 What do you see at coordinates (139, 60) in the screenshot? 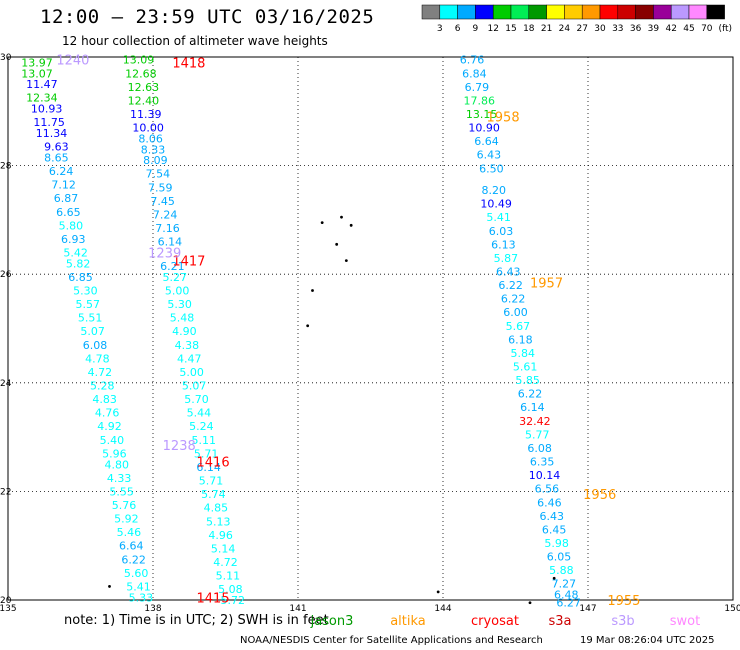
I see `swh-value-label: 13.09` at bounding box center [139, 60].